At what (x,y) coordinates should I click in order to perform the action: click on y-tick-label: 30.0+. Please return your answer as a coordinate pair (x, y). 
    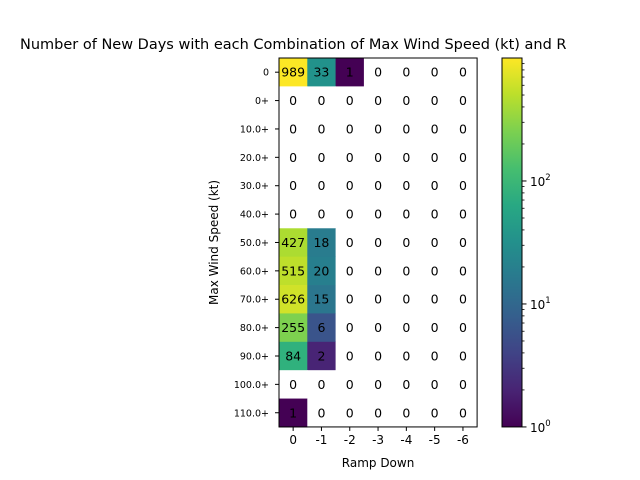
    Looking at the image, I should click on (254, 186).